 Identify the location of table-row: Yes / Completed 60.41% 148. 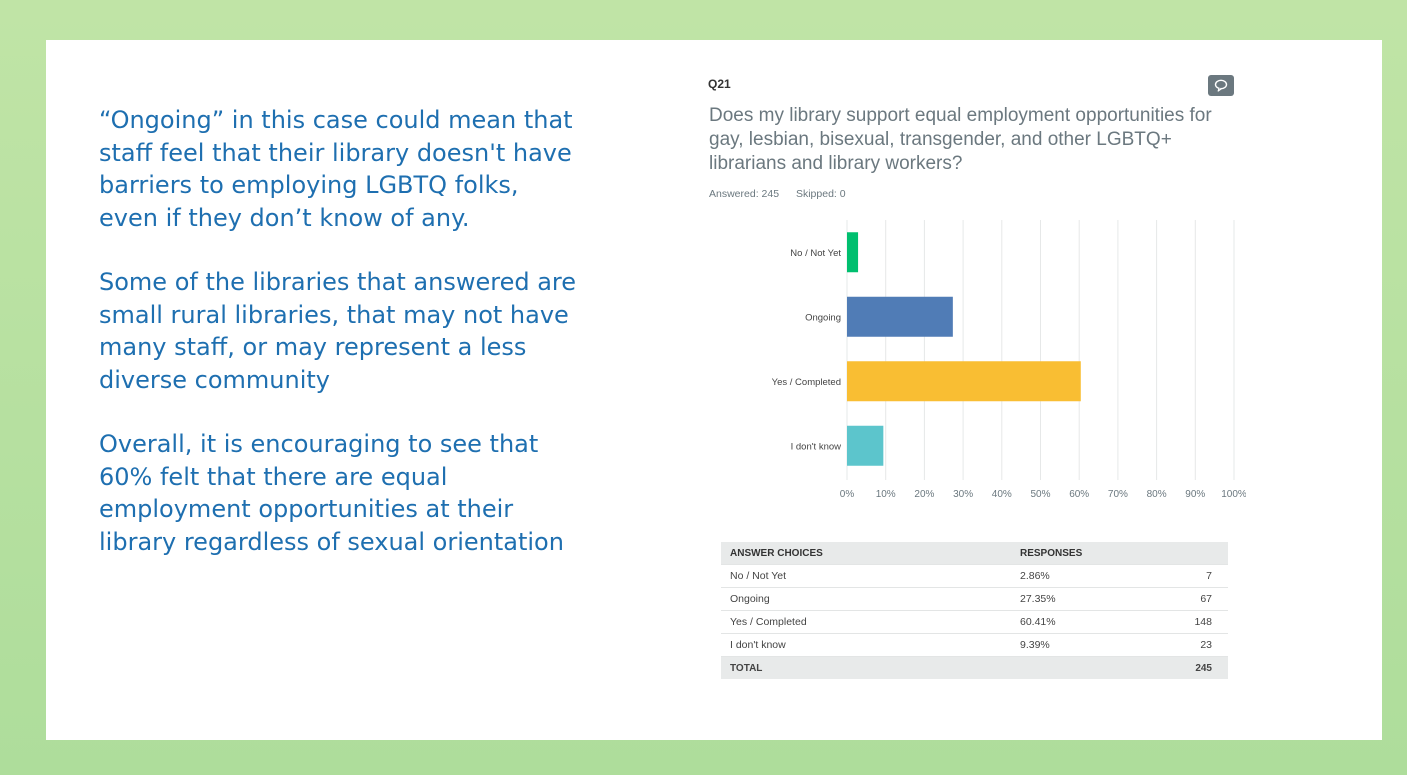
(974, 622).